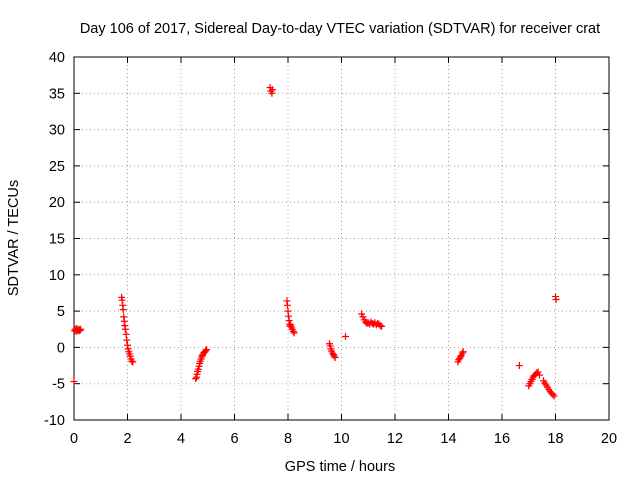 This screenshot has height=480, width=640. Describe the element at coordinates (609, 439) in the screenshot. I see `x-tick-label: 20` at that location.